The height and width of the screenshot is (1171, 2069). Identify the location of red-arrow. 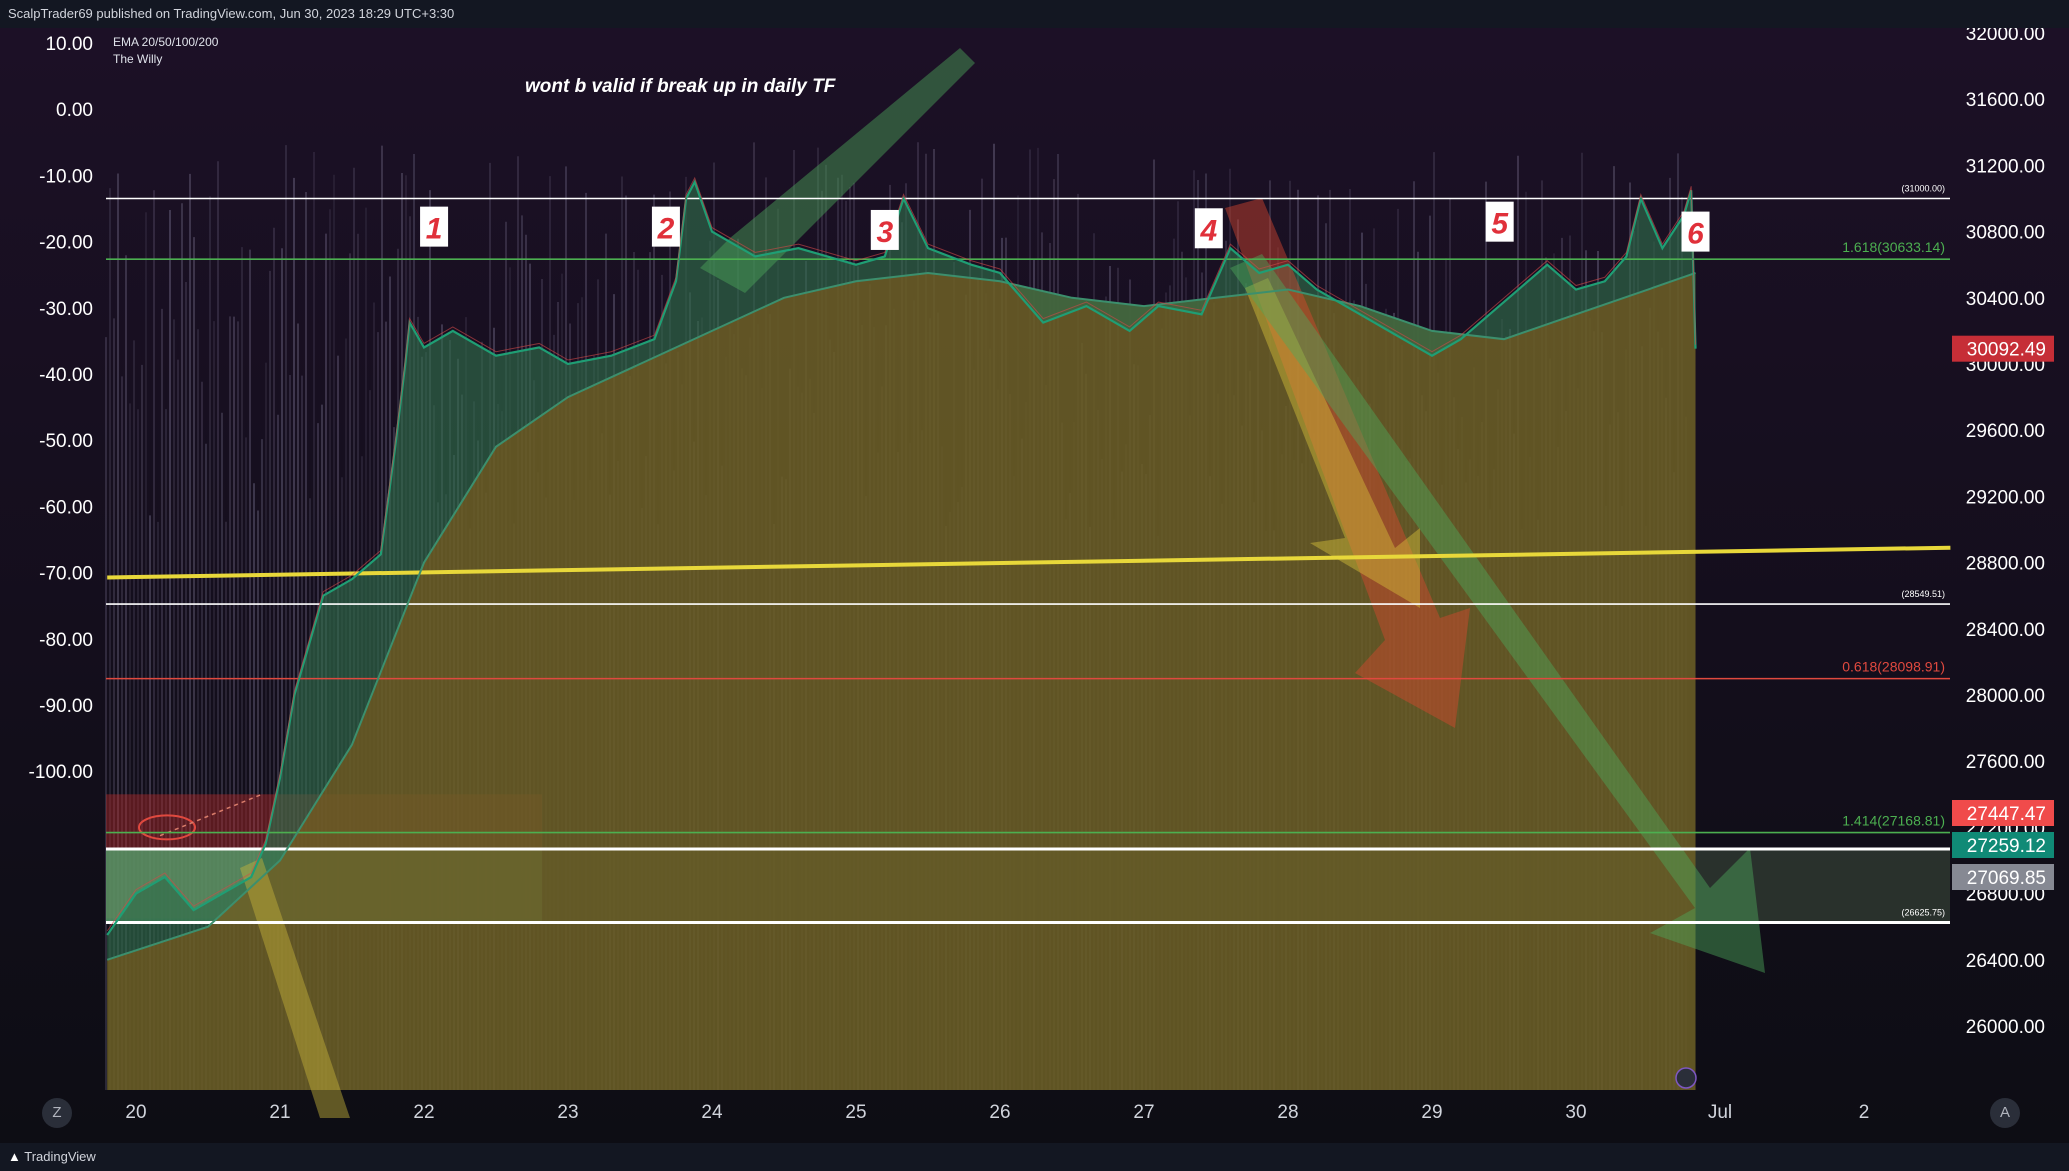
(1347, 463).